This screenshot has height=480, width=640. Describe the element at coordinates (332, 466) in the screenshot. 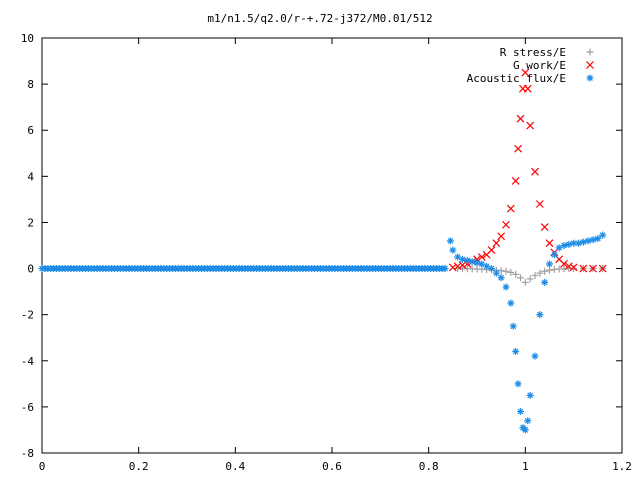

I see `x-tick-label: 0.6` at that location.